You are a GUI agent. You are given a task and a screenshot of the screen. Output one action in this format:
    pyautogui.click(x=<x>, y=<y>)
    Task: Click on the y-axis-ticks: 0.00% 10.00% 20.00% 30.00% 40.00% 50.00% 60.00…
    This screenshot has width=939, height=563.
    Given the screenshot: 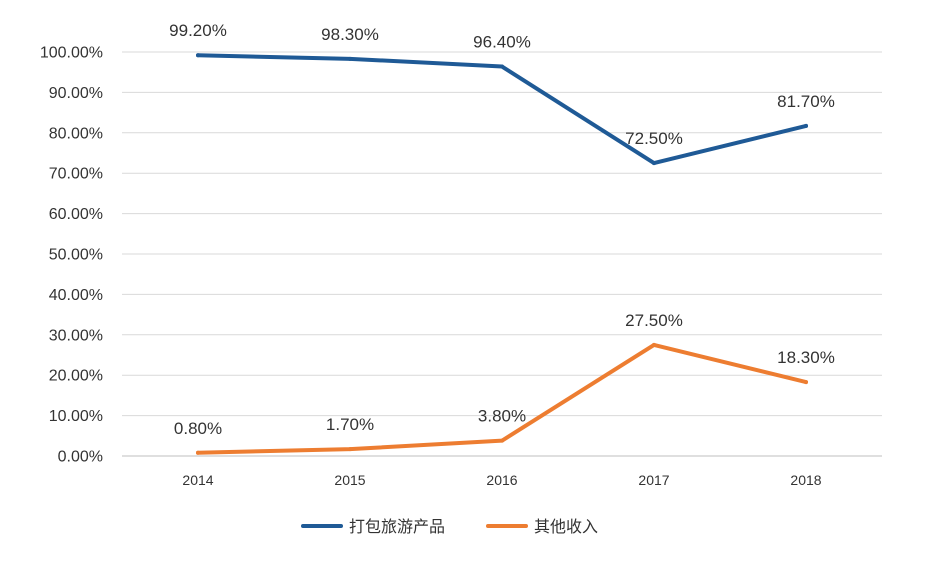 What is the action you would take?
    pyautogui.click(x=71, y=255)
    